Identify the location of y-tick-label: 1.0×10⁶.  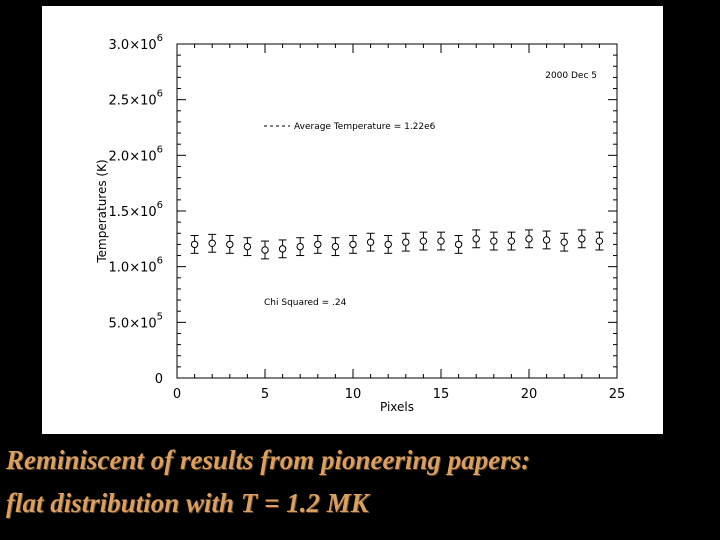
(136, 266).